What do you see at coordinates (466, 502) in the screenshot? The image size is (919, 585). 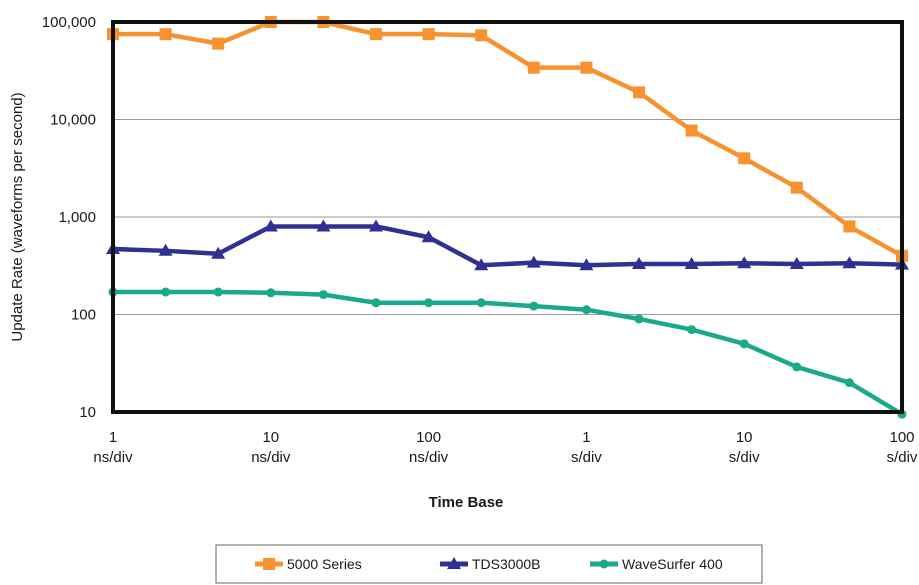 I see `x-axis-label: Time Base` at bounding box center [466, 502].